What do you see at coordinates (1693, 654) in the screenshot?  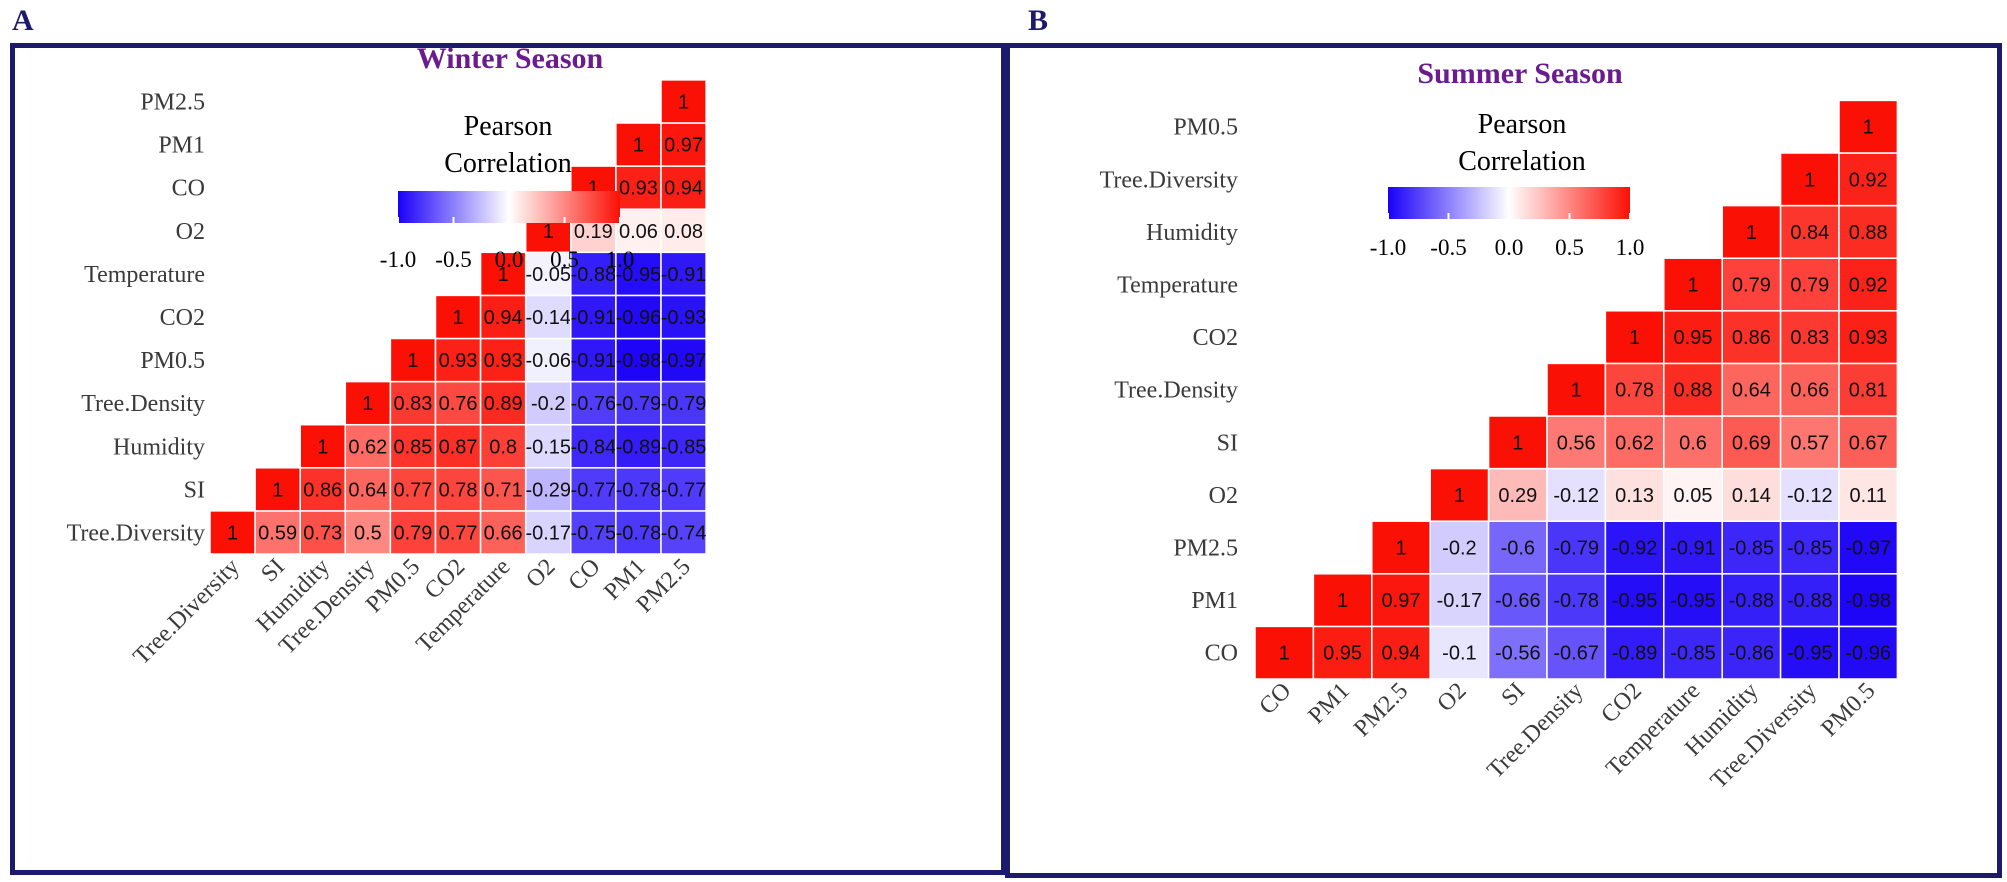 I see `summer-cell-value: -0.85` at bounding box center [1693, 654].